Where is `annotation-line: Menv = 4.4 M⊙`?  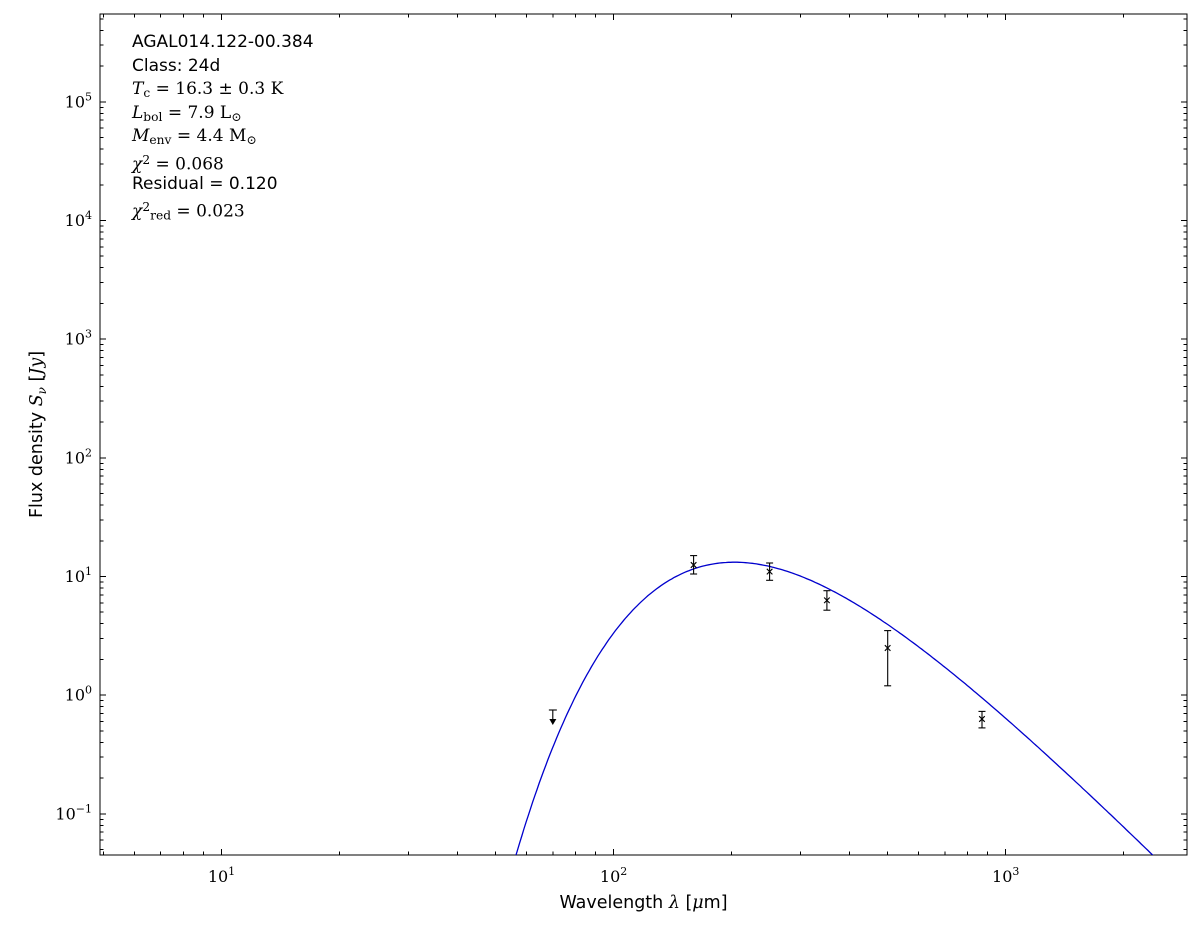
annotation-line: Menv = 4.4 M⊙ is located at coordinates (194, 137).